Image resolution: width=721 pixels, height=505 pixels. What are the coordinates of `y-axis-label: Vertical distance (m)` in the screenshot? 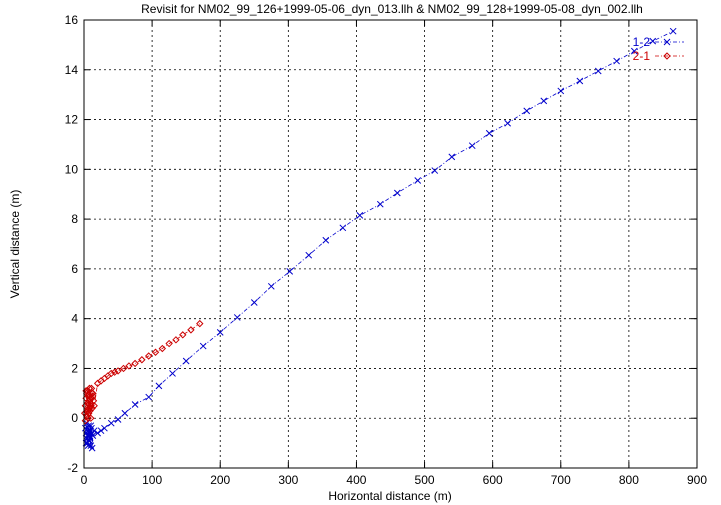 It's located at (15, 244).